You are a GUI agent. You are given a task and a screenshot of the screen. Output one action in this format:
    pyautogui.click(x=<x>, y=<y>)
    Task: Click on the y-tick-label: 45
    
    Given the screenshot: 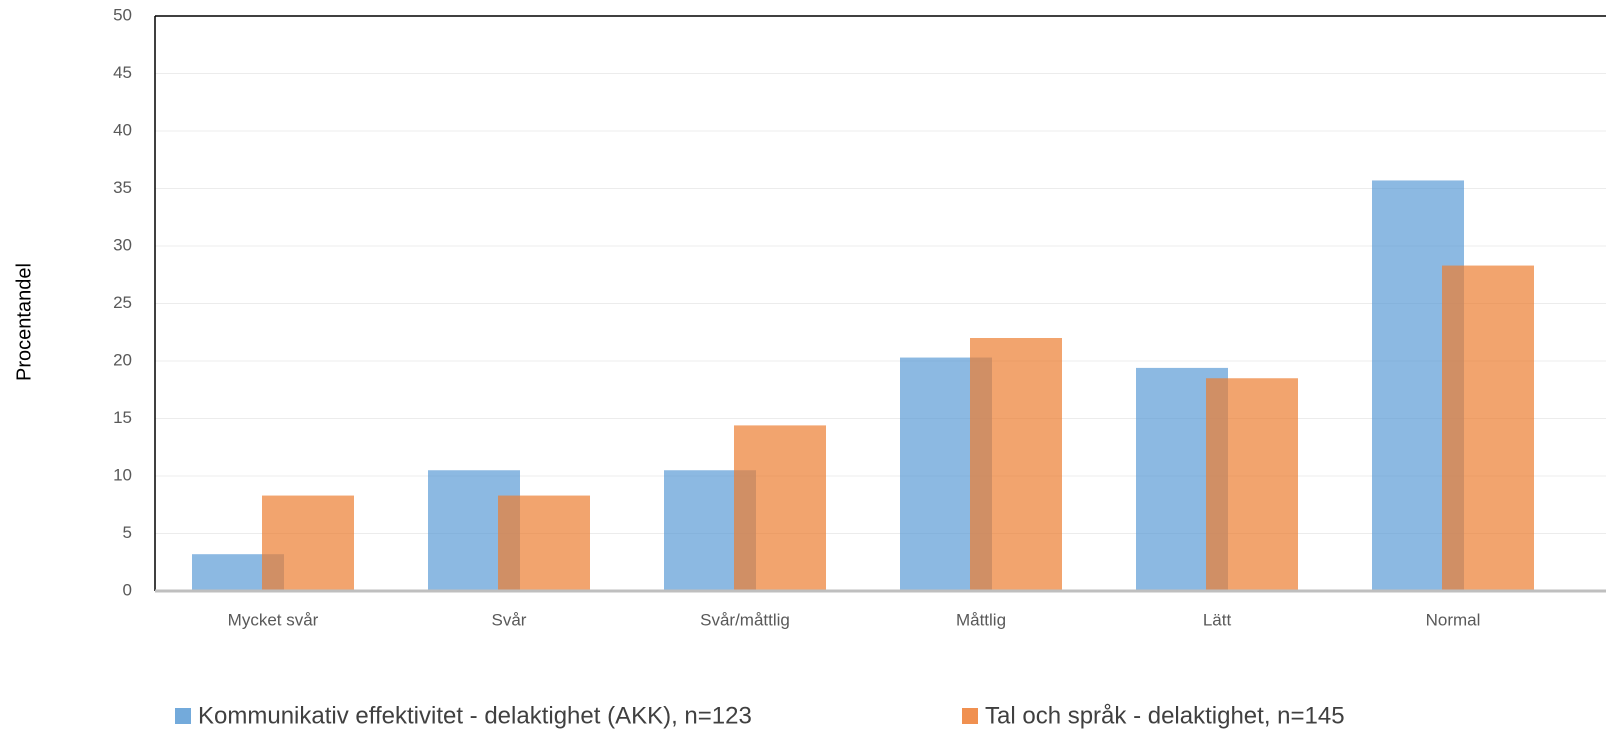 What is the action you would take?
    pyautogui.click(x=122, y=72)
    